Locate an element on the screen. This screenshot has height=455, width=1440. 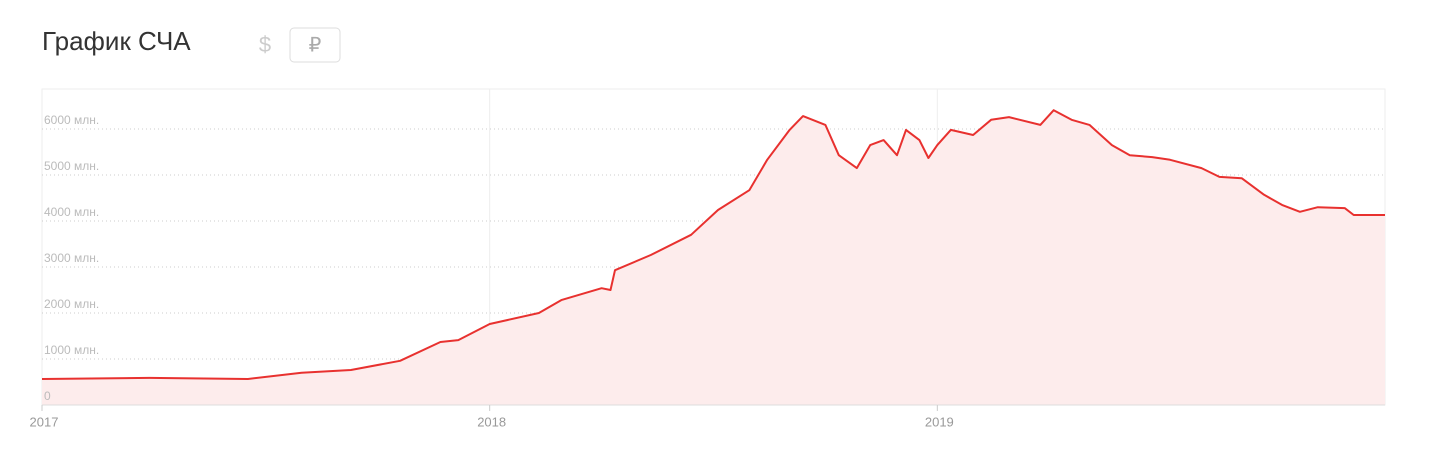
y-tick-label: 3000 млн. is located at coordinates (71, 258).